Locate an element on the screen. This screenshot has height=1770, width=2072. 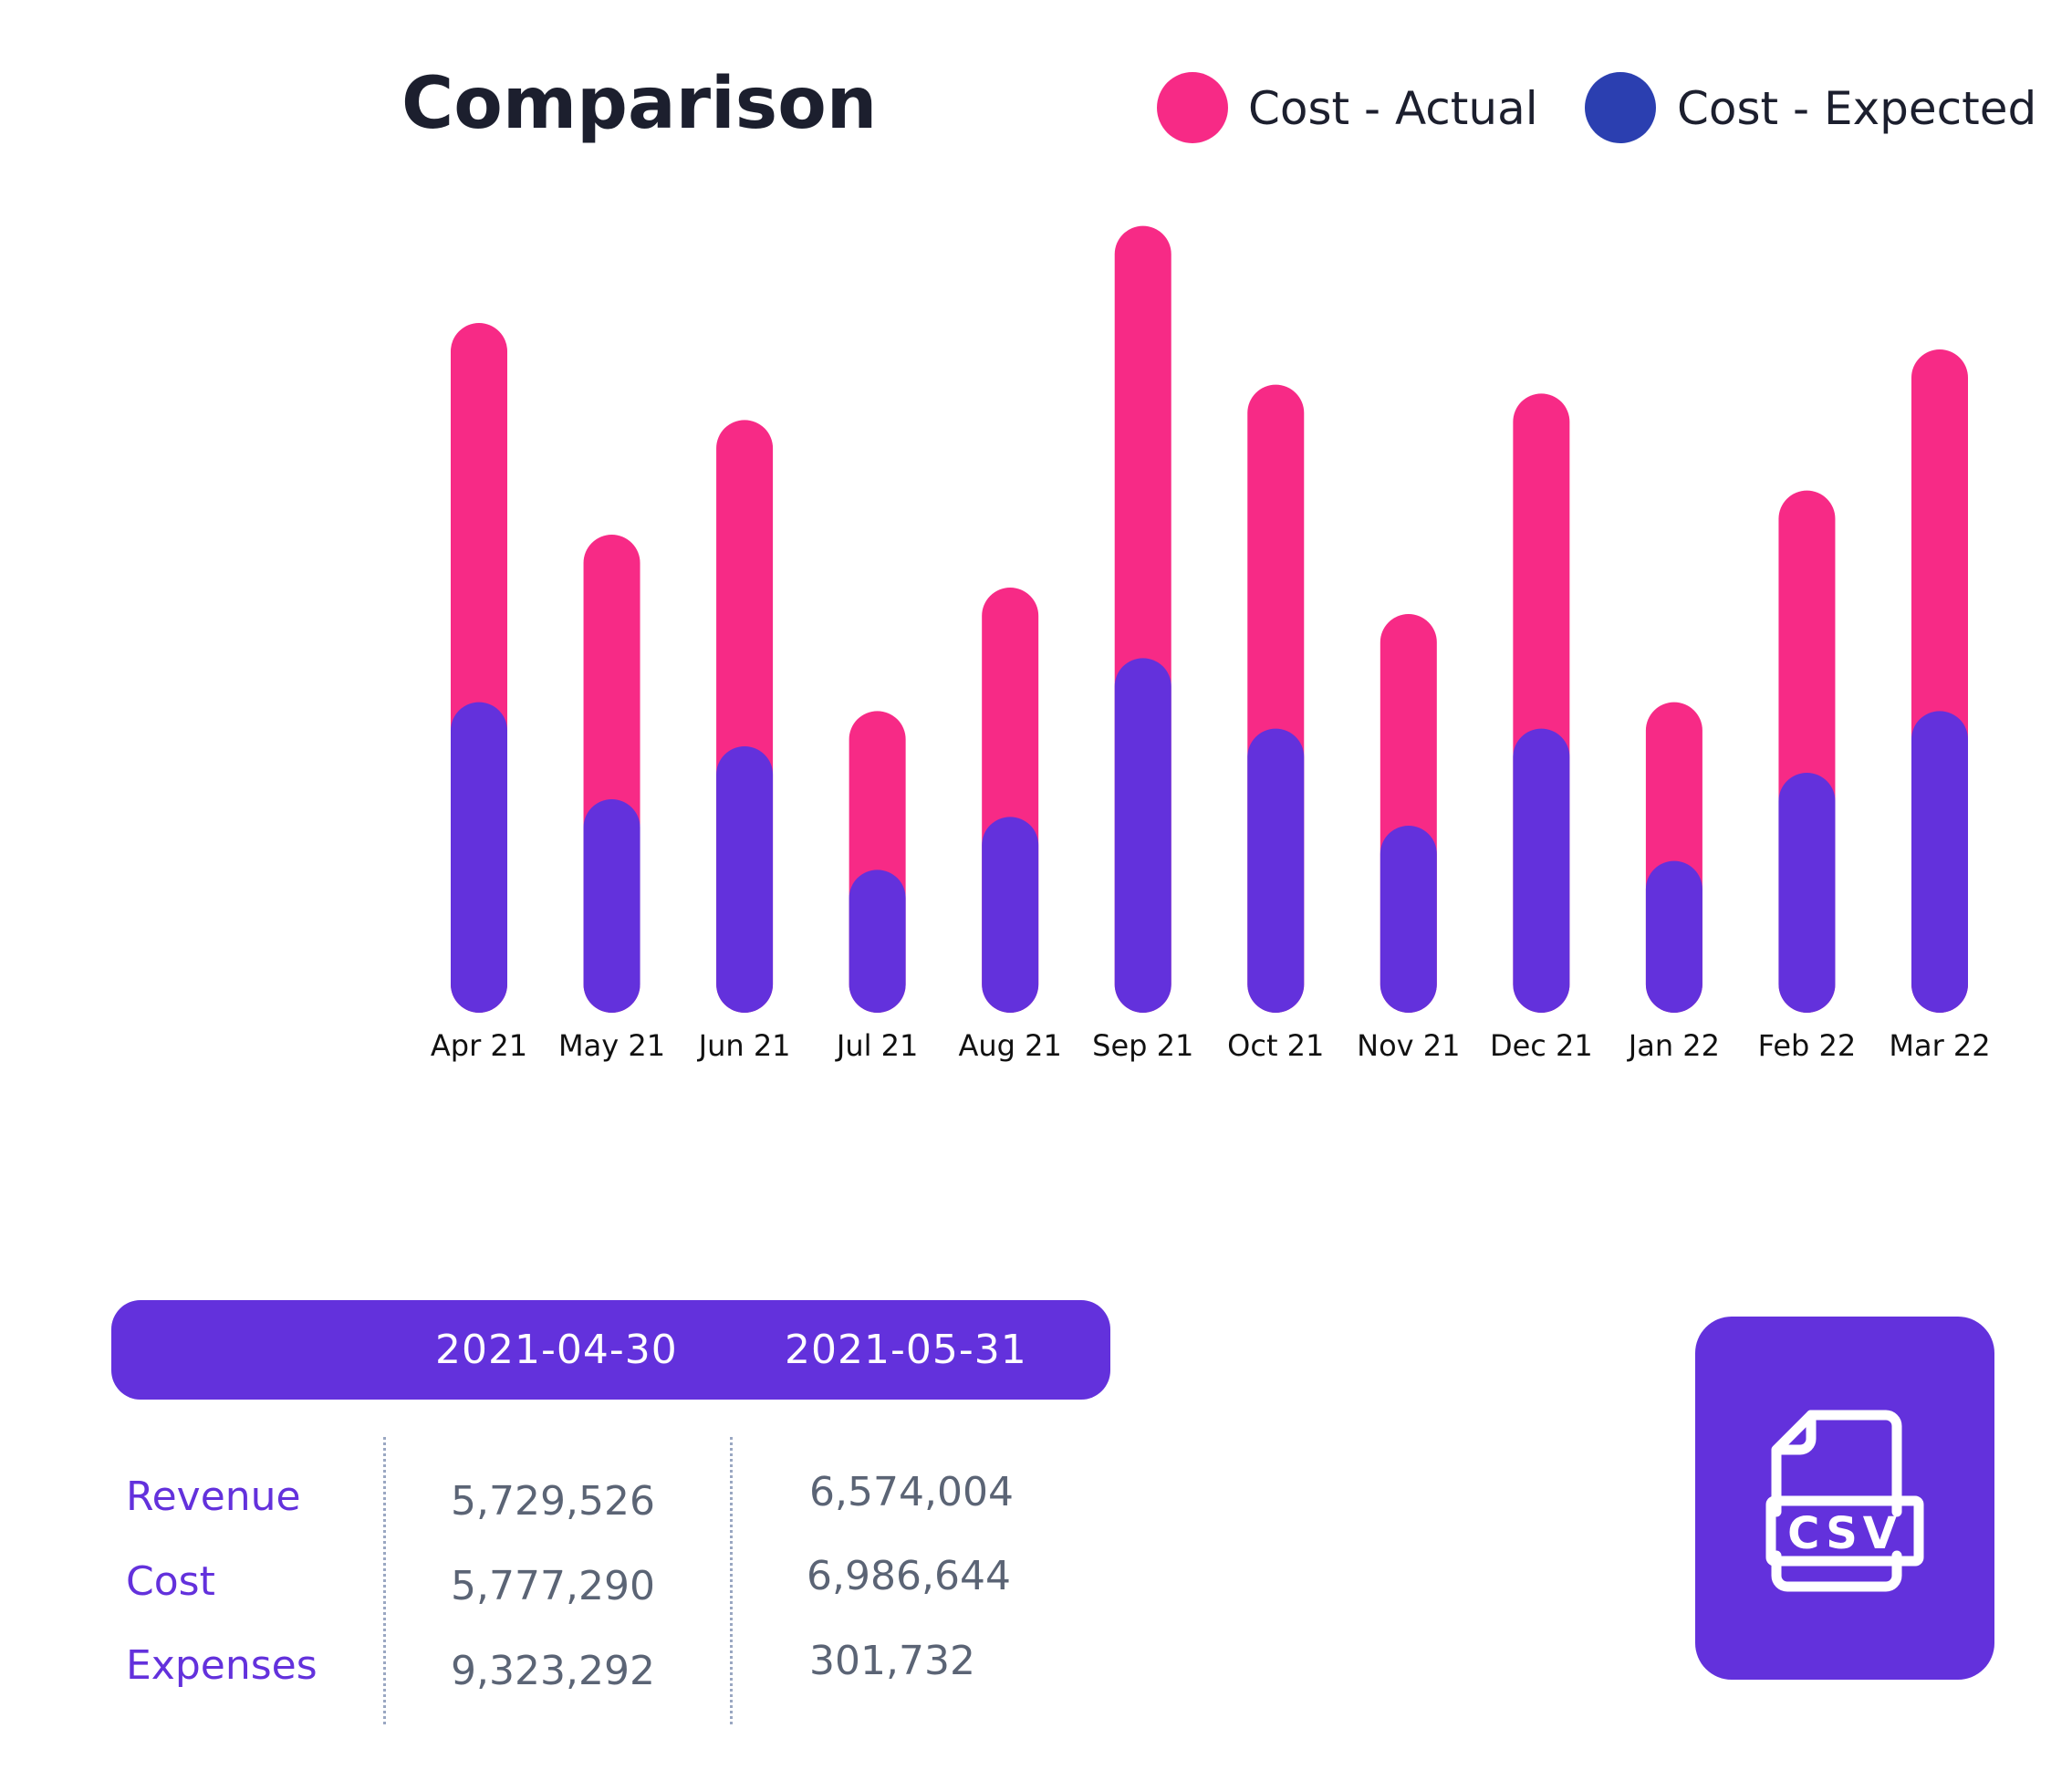
csv-label: CSV is located at coordinates (1844, 1533).